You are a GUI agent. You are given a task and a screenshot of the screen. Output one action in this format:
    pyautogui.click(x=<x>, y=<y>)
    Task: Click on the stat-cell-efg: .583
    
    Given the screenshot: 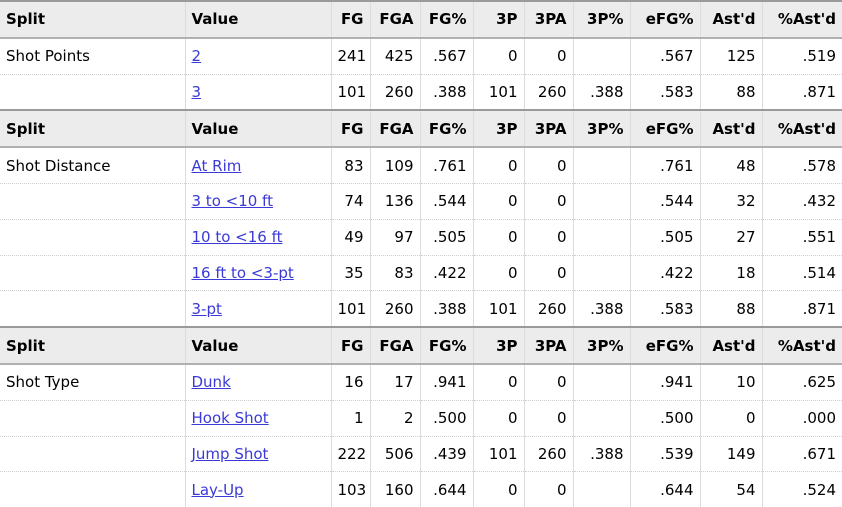 What is the action you would take?
    pyautogui.click(x=664, y=92)
    